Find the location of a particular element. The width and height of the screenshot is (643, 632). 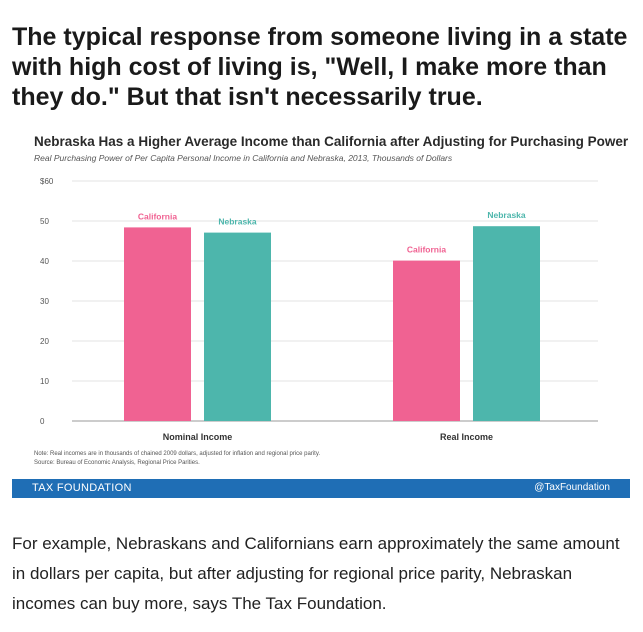

x-category-label: Real Income is located at coordinates (466, 437).